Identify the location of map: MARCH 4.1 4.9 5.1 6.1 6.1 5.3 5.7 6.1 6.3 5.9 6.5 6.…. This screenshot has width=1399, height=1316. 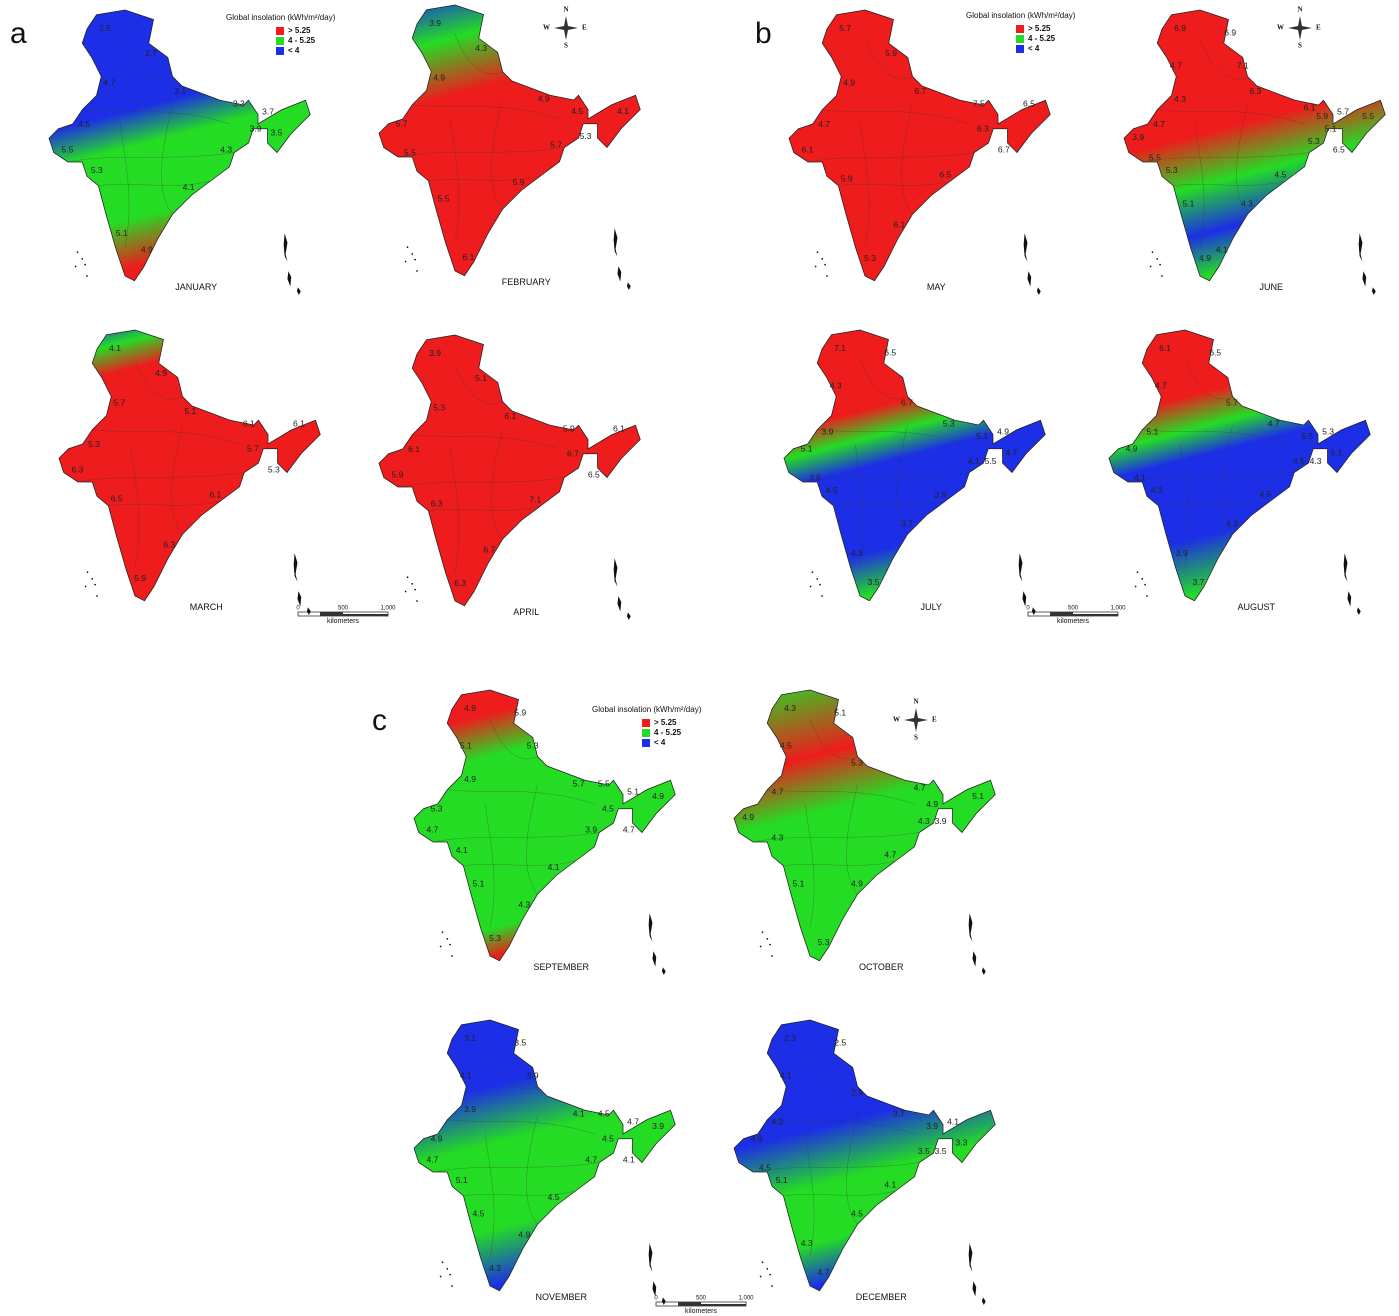
(189, 472).